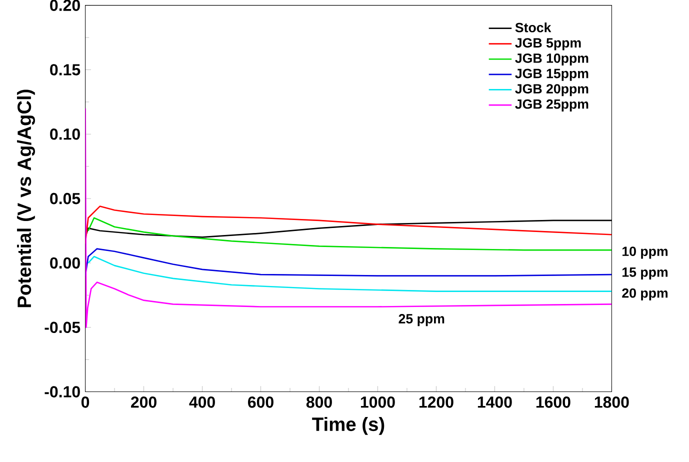 Image resolution: width=689 pixels, height=462 pixels. Describe the element at coordinates (65, 134) in the screenshot. I see `y-tick-label: 0.10` at that location.